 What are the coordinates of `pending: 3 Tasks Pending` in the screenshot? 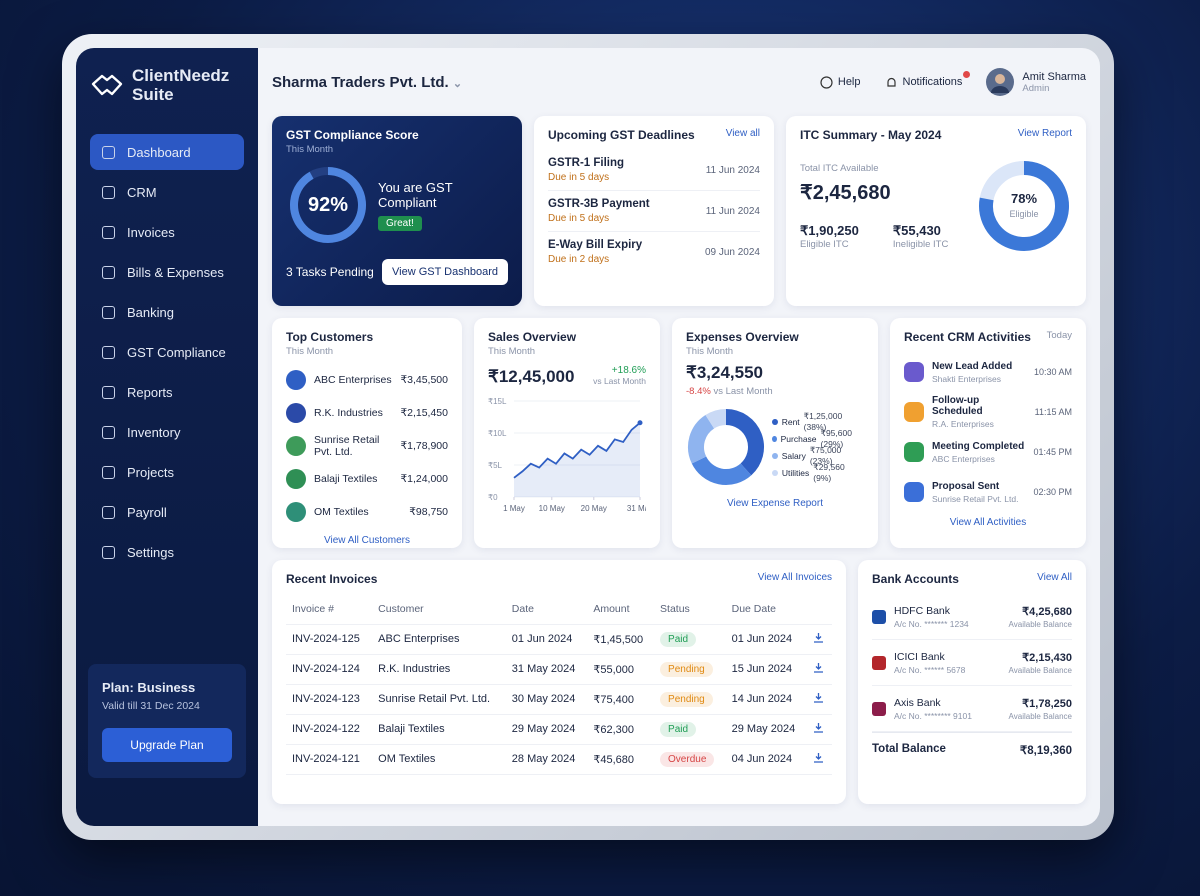 It's located at (330, 272).